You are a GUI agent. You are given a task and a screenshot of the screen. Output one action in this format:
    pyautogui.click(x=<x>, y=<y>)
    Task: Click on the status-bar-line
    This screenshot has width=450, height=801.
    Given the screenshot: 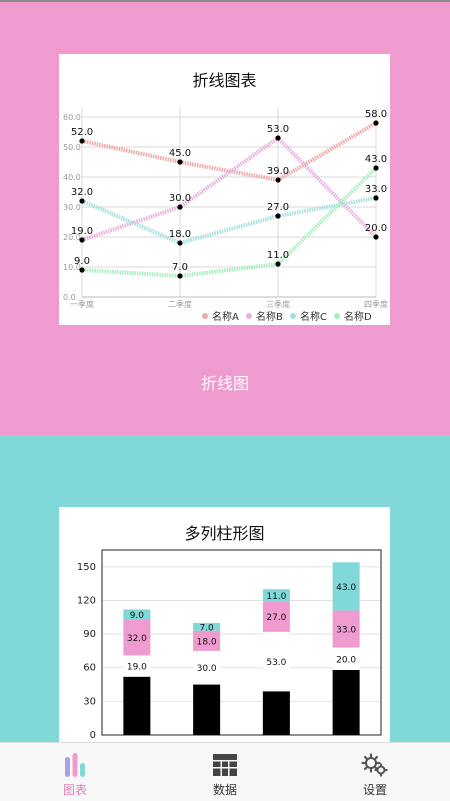 What is the action you would take?
    pyautogui.click(x=225, y=1)
    